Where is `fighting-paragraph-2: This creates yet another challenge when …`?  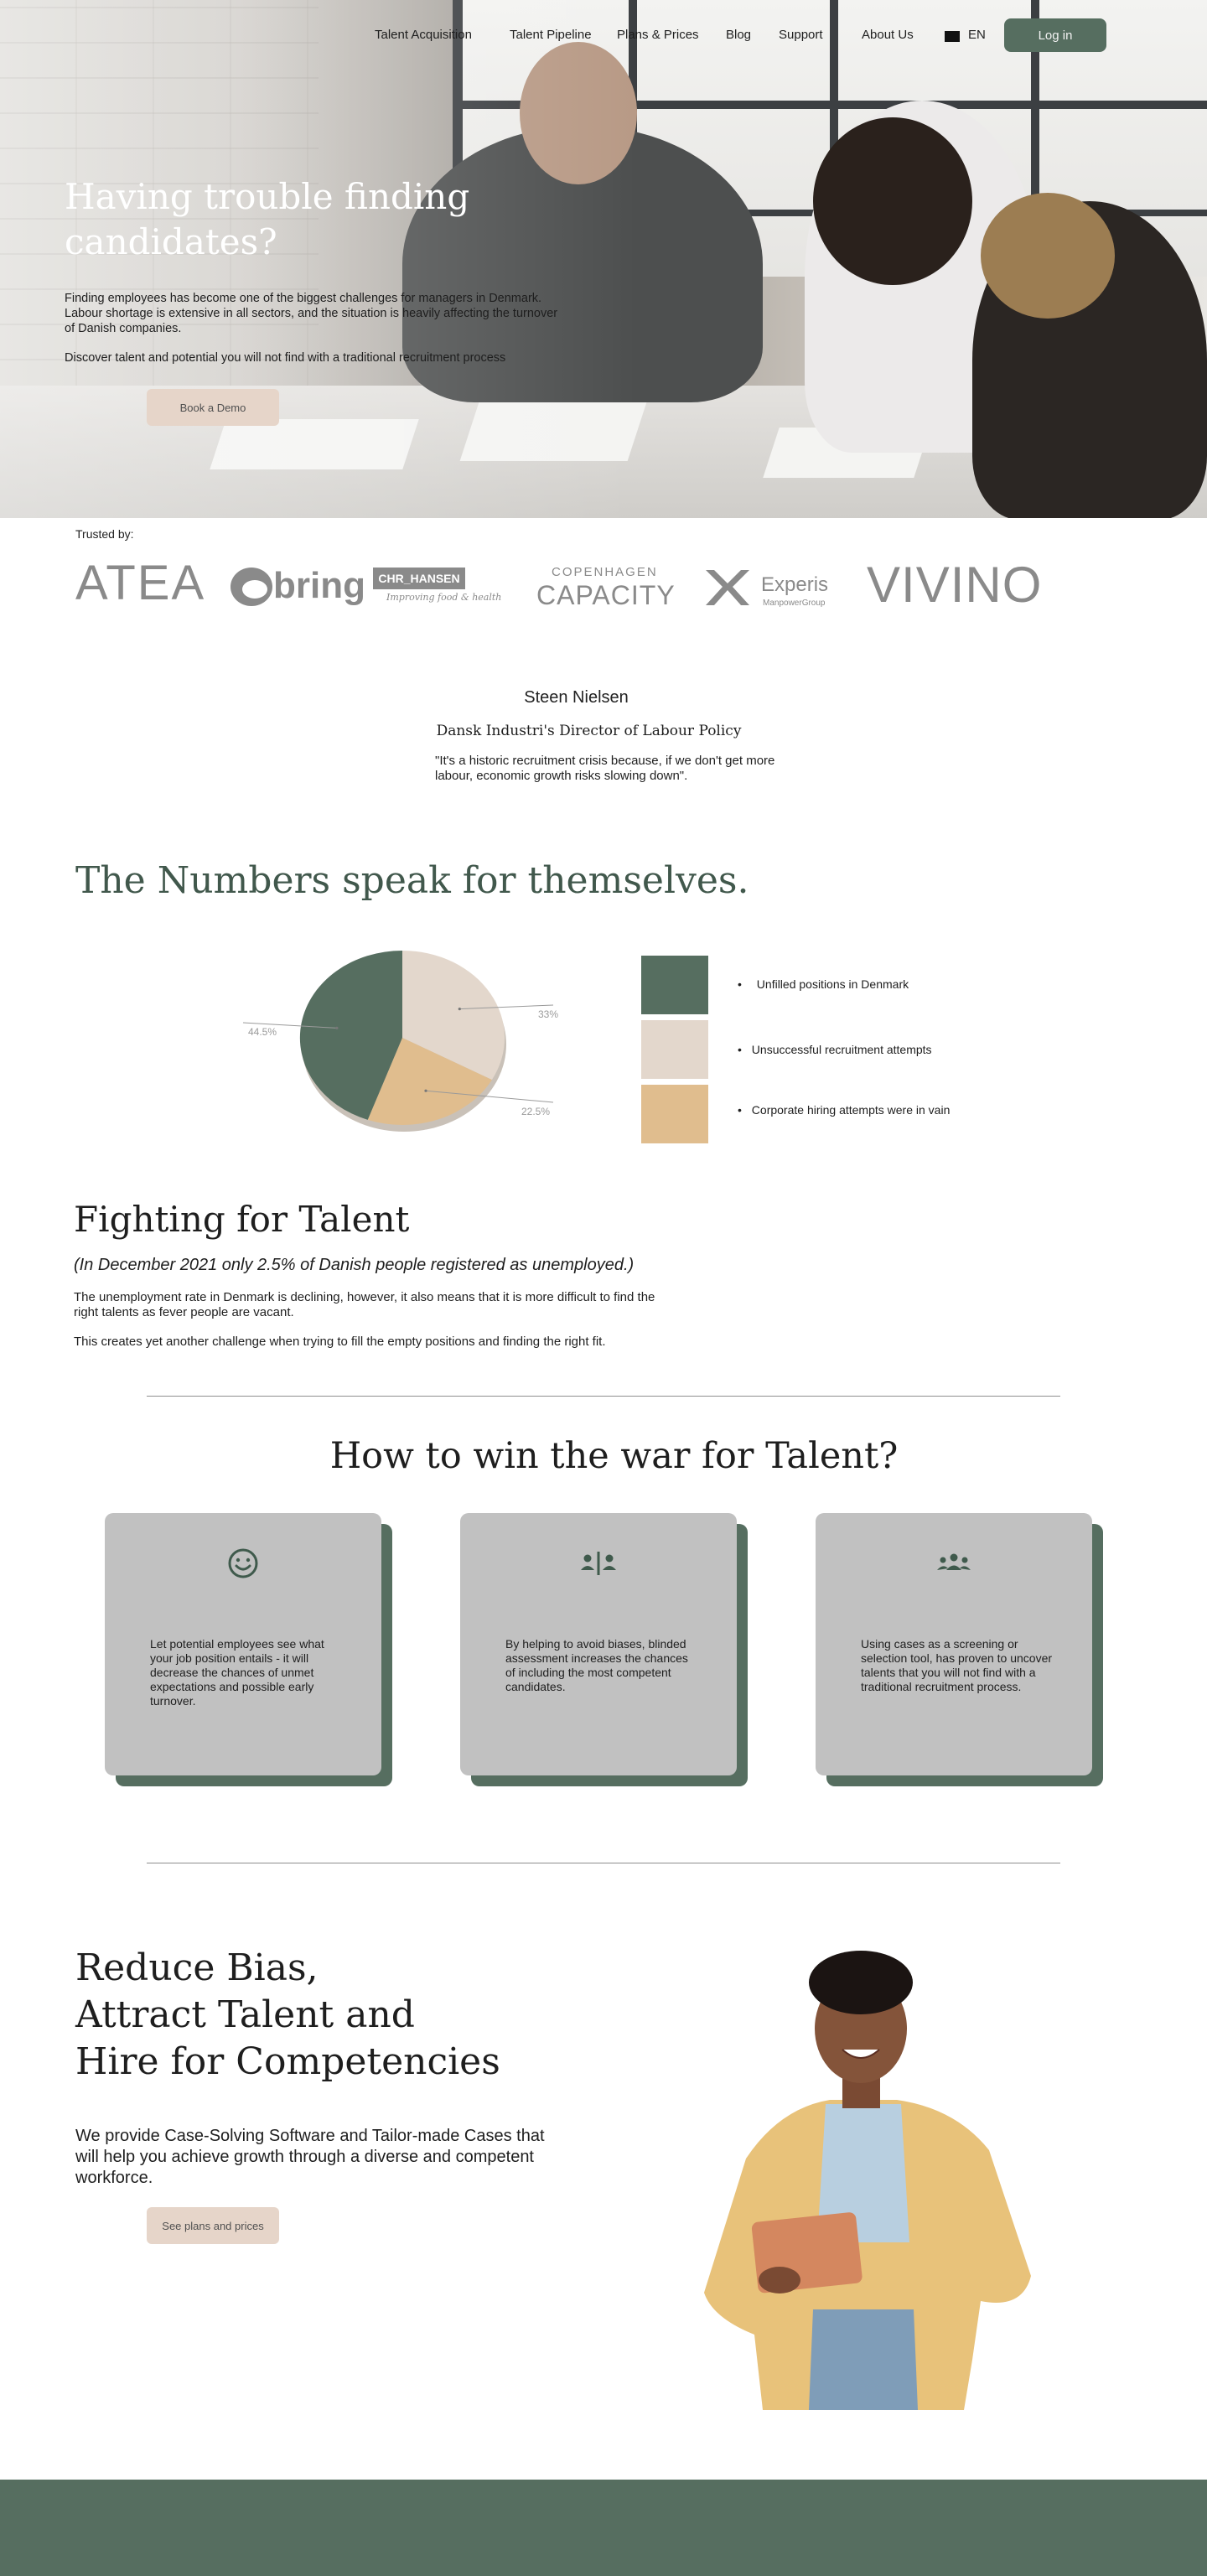
fighting-paragraph-2: This creates yet another challenge when … is located at coordinates (340, 1342).